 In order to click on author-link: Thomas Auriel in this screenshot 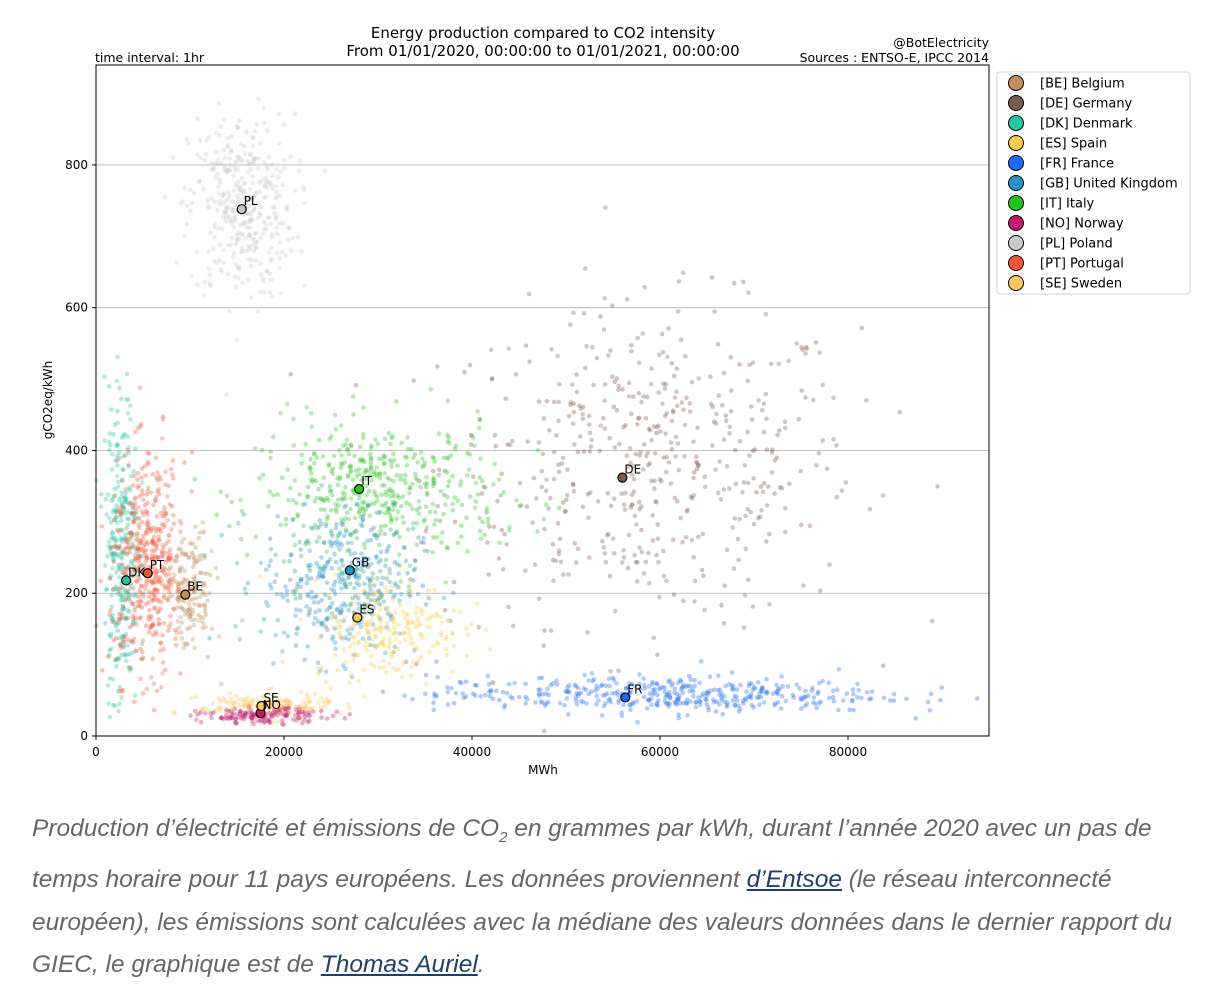, I will do `click(399, 965)`.